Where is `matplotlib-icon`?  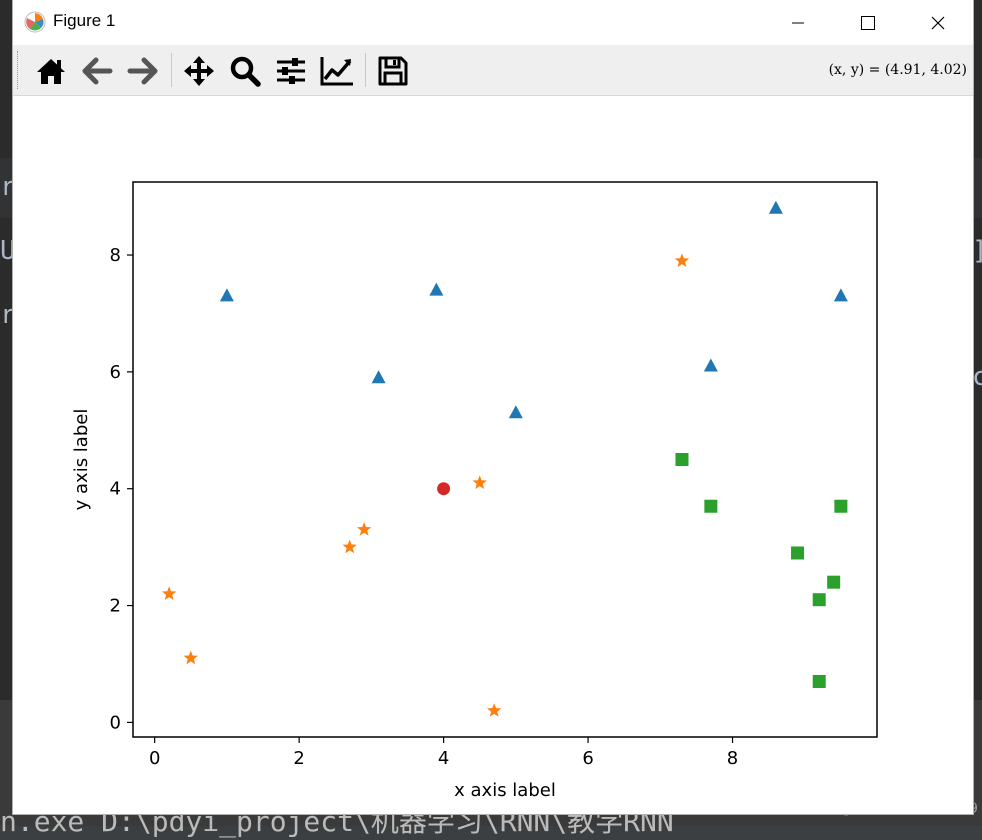 matplotlib-icon is located at coordinates (35, 22).